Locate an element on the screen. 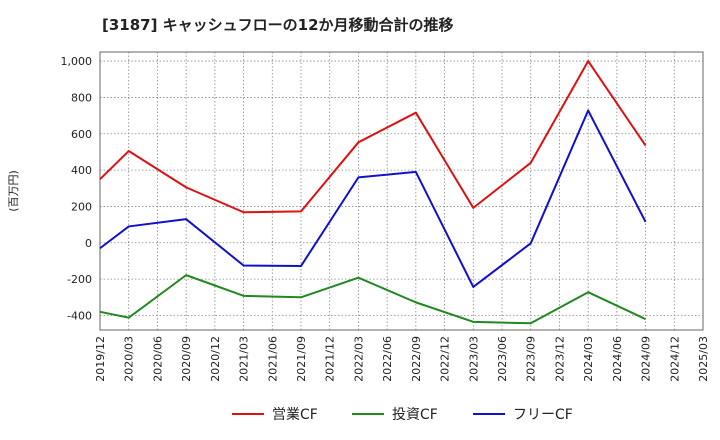 This screenshot has width=720, height=440. x-tick-label: 2021/06 is located at coordinates (272, 359).